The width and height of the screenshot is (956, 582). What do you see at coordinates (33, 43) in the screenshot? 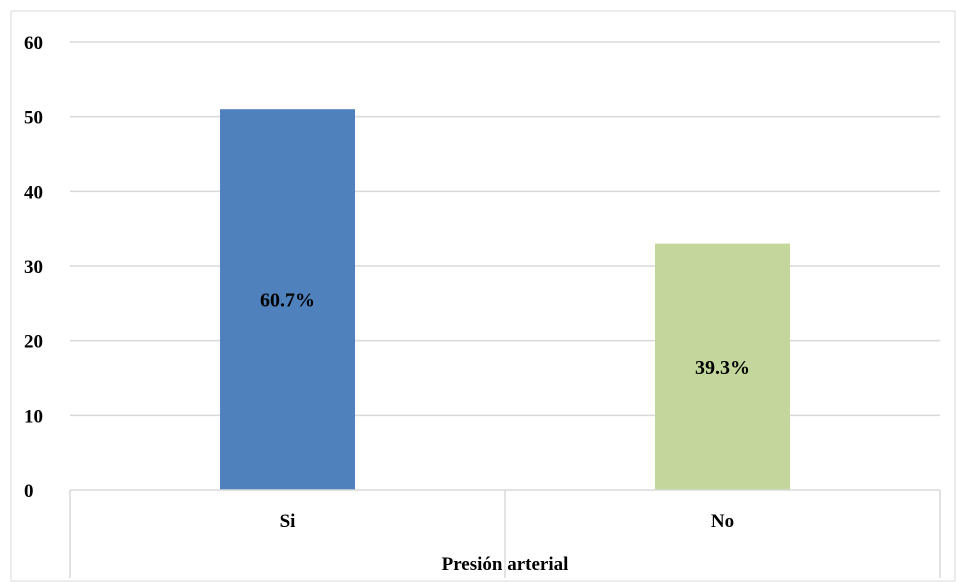
I see `y-tick-label: 60` at bounding box center [33, 43].